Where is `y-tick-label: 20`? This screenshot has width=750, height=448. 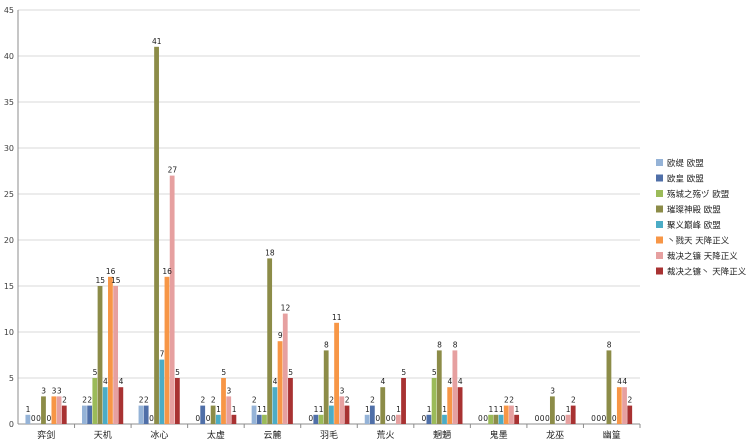 y-tick-label: 20 is located at coordinates (9, 240).